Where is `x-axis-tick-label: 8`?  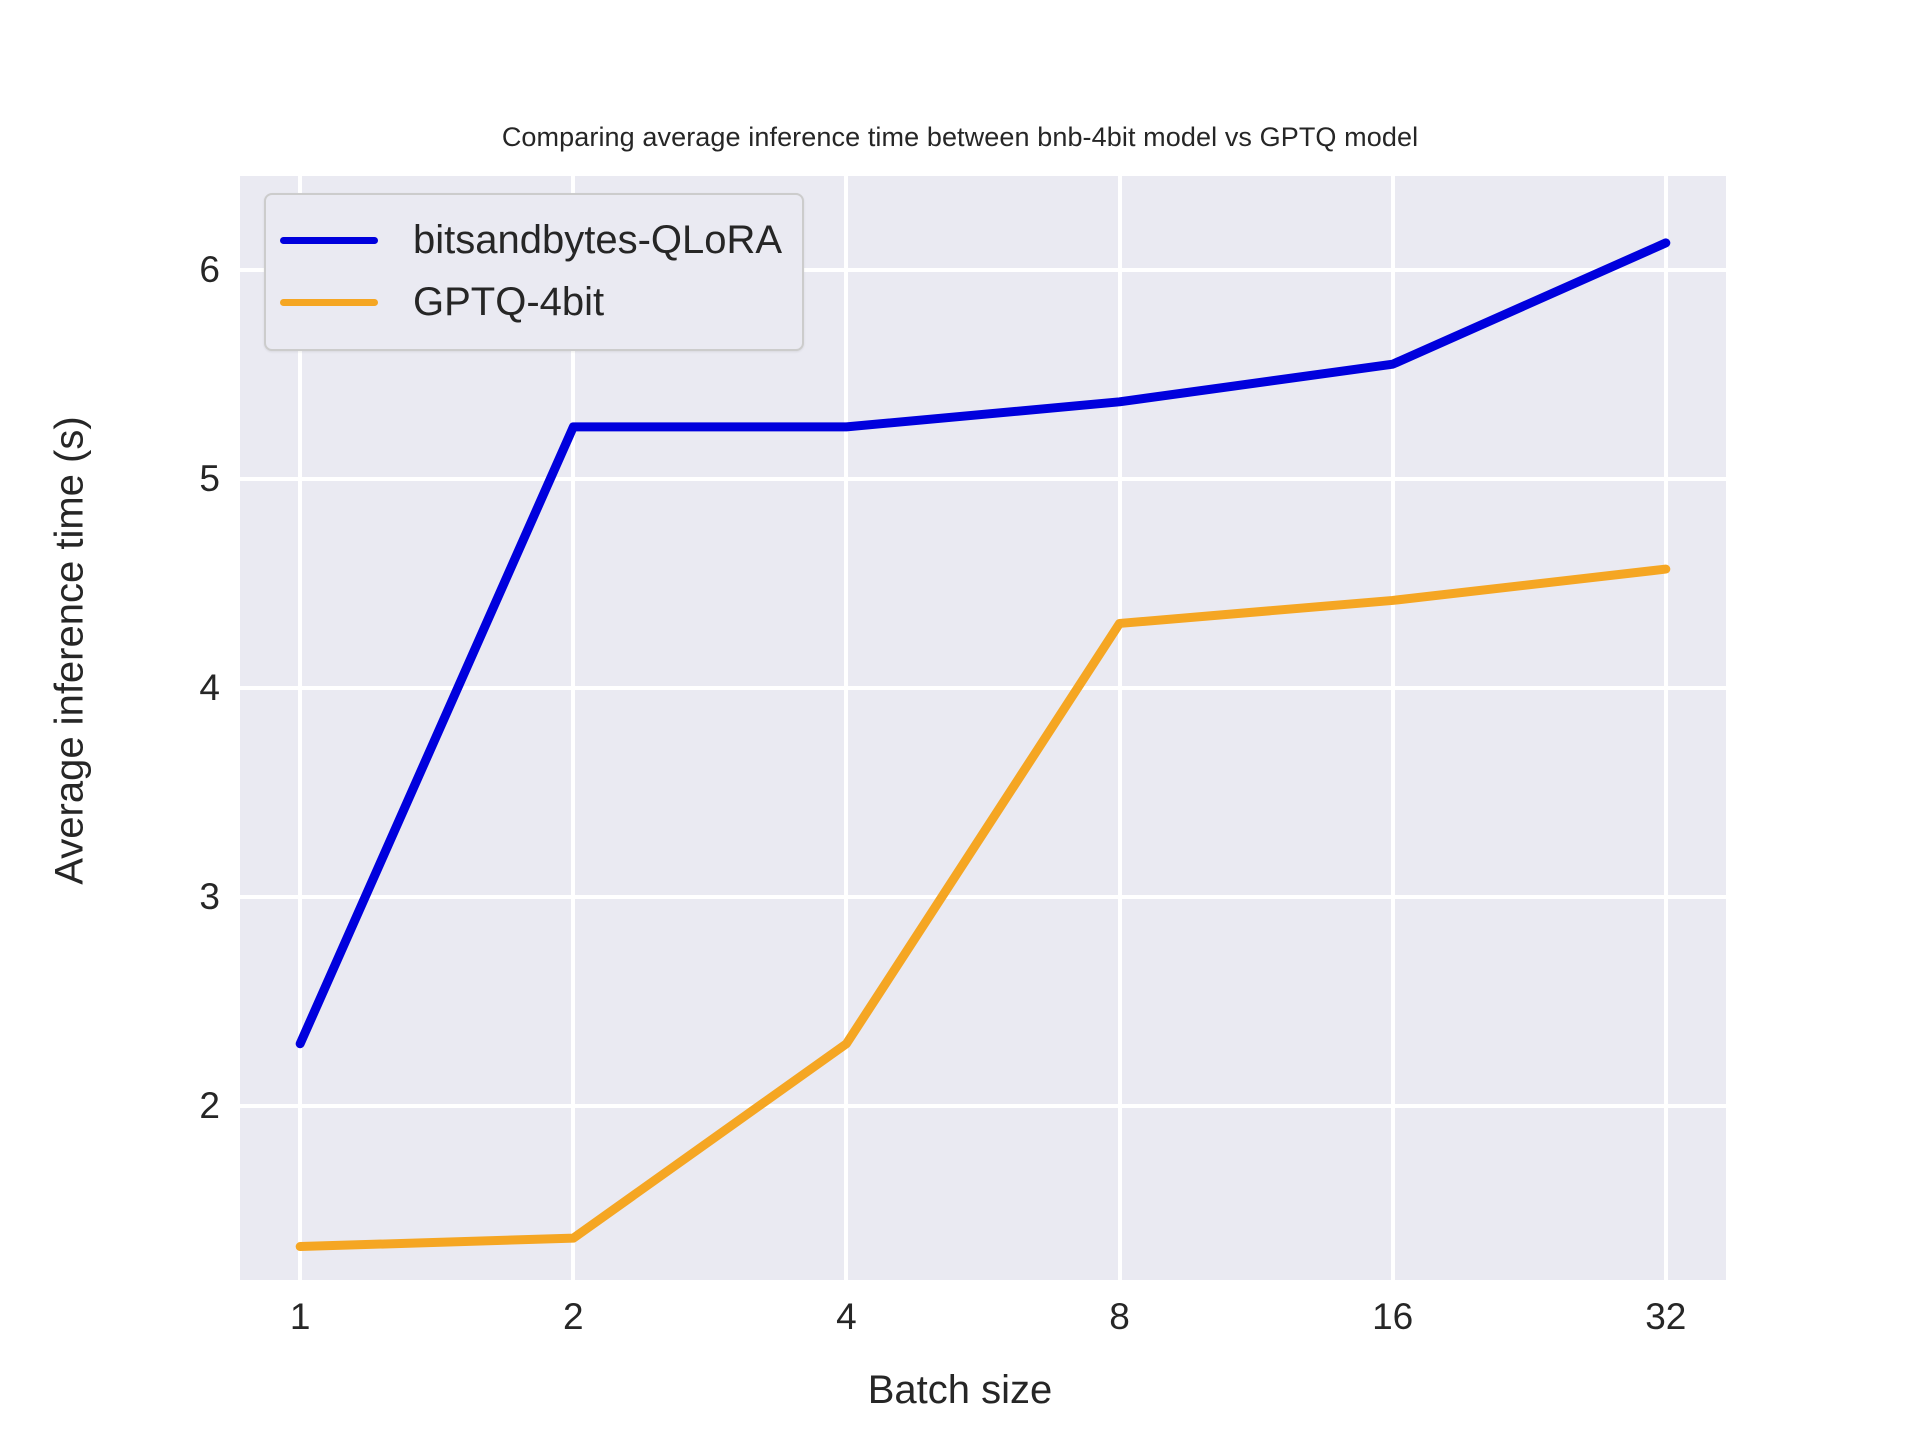
x-axis-tick-label: 8 is located at coordinates (1119, 1316).